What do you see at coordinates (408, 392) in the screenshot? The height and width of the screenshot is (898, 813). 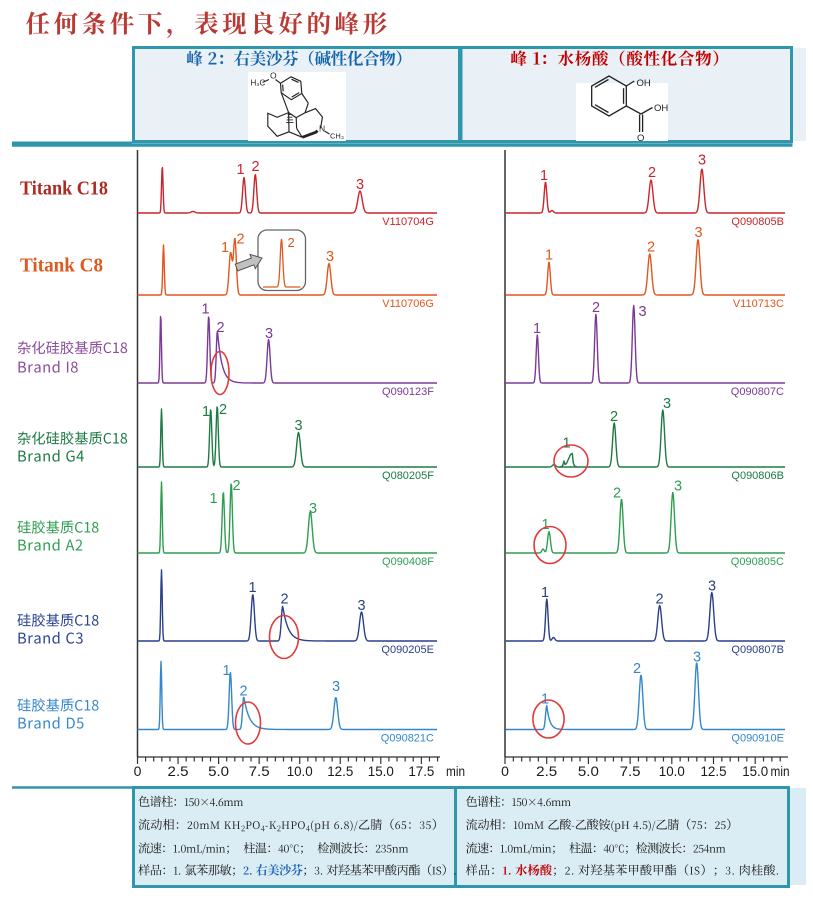 I see `svg-text: Q090123F` at bounding box center [408, 392].